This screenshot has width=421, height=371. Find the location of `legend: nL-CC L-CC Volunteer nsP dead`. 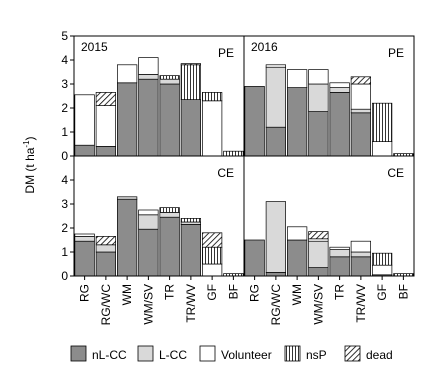

legend: nL-CC L-CC Volunteer nsP dead is located at coordinates (231, 353).